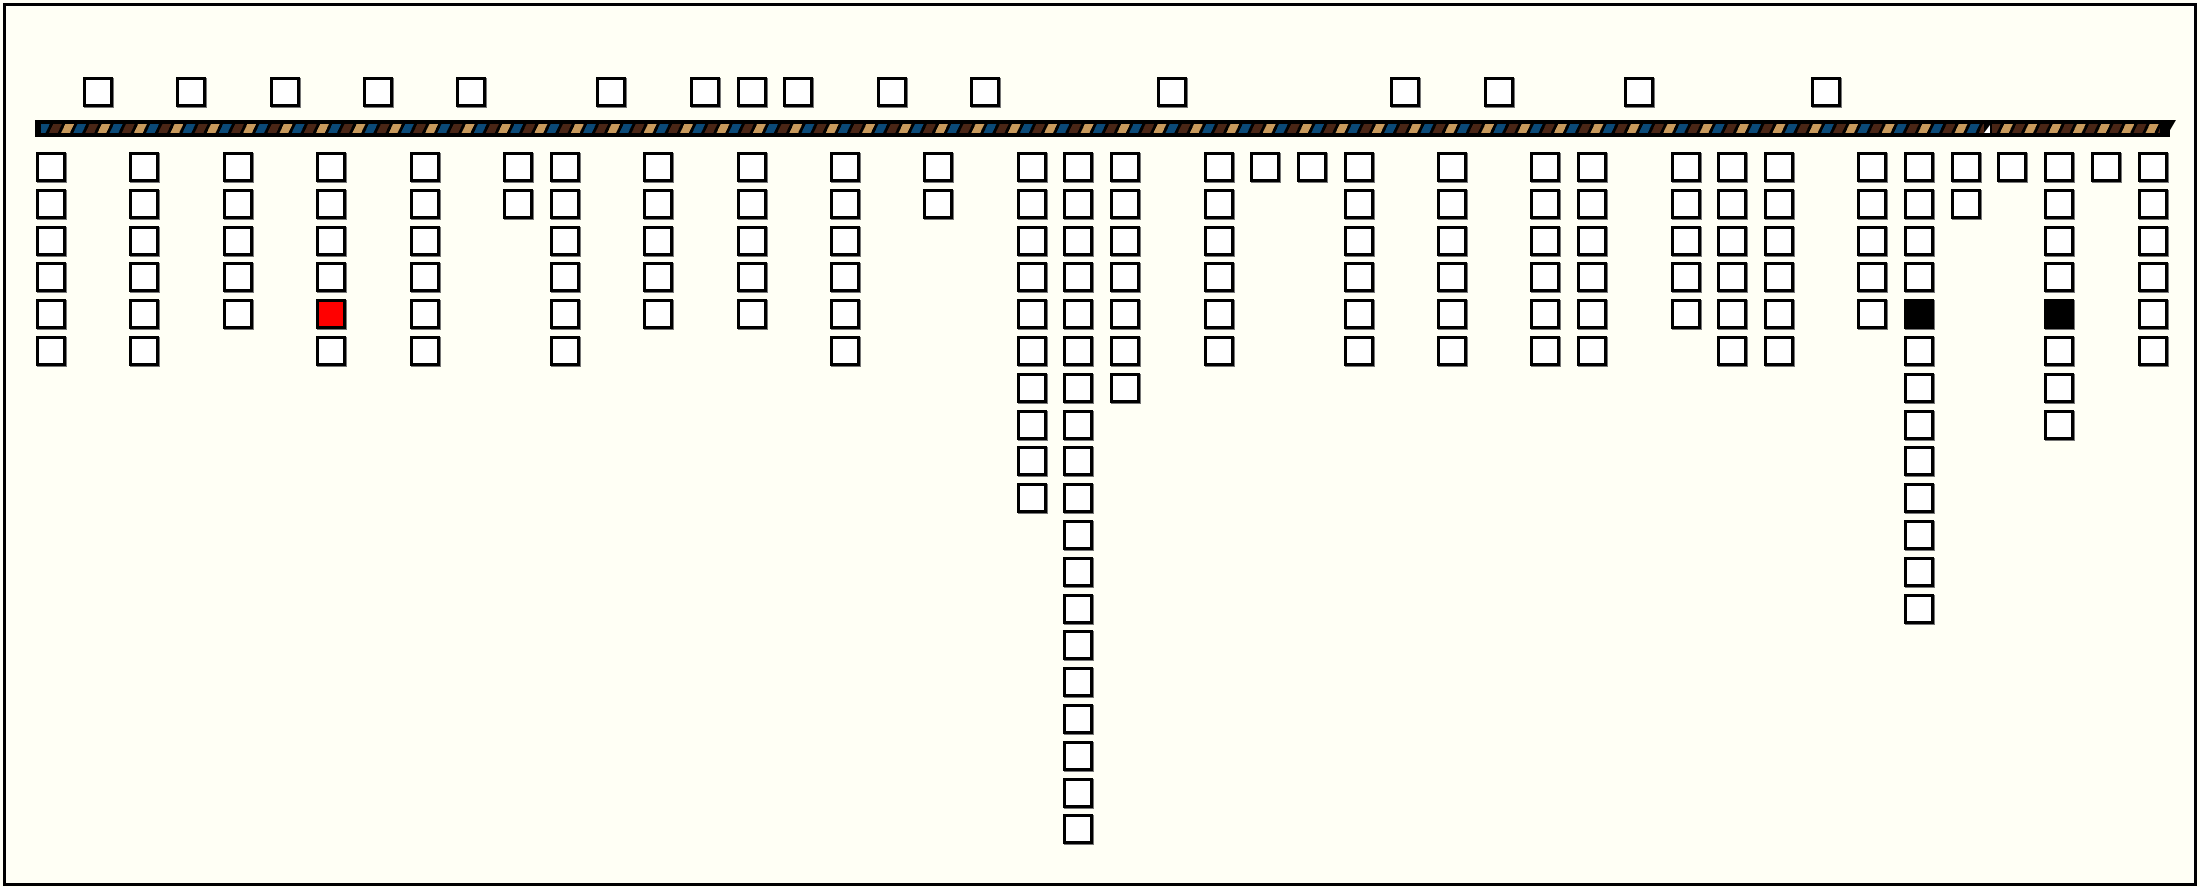 This screenshot has width=2200, height=887. I want to click on bar-marker-icon, so click(1987, 129).